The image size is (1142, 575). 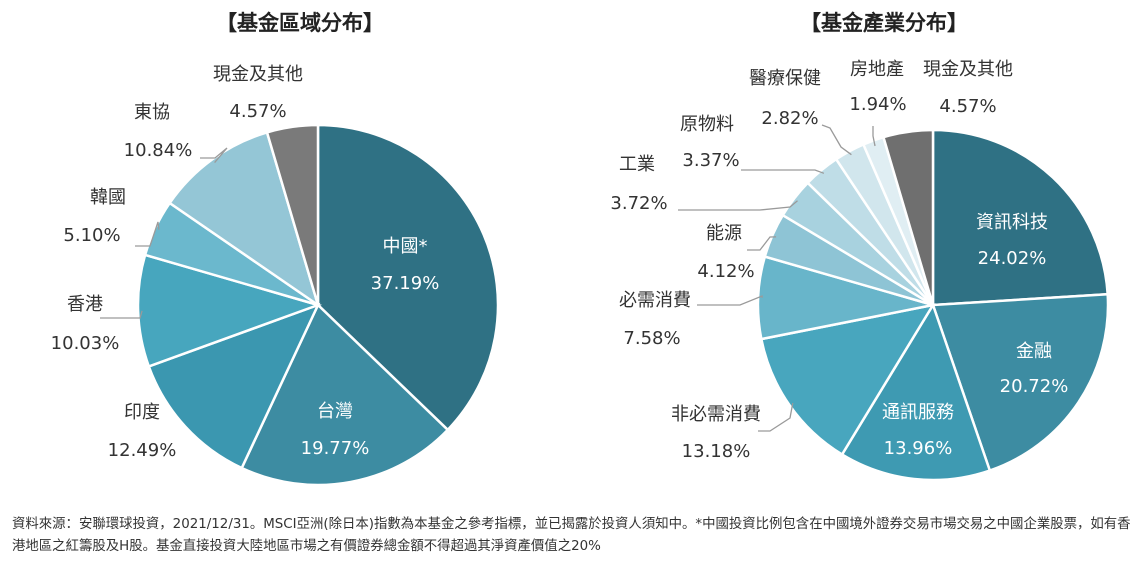 What do you see at coordinates (638, 203) in the screenshot?
I see `slice-label-value: 3.72%` at bounding box center [638, 203].